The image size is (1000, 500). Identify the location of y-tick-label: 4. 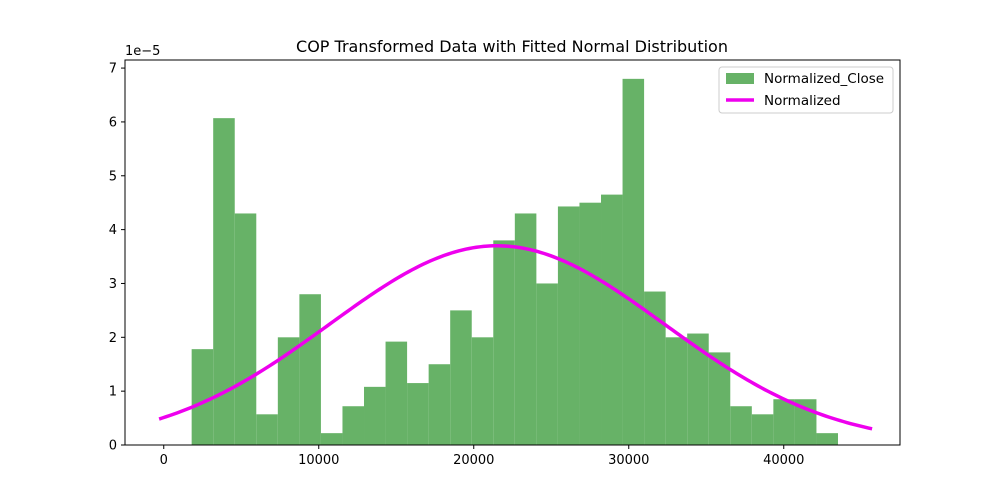
(113, 230).